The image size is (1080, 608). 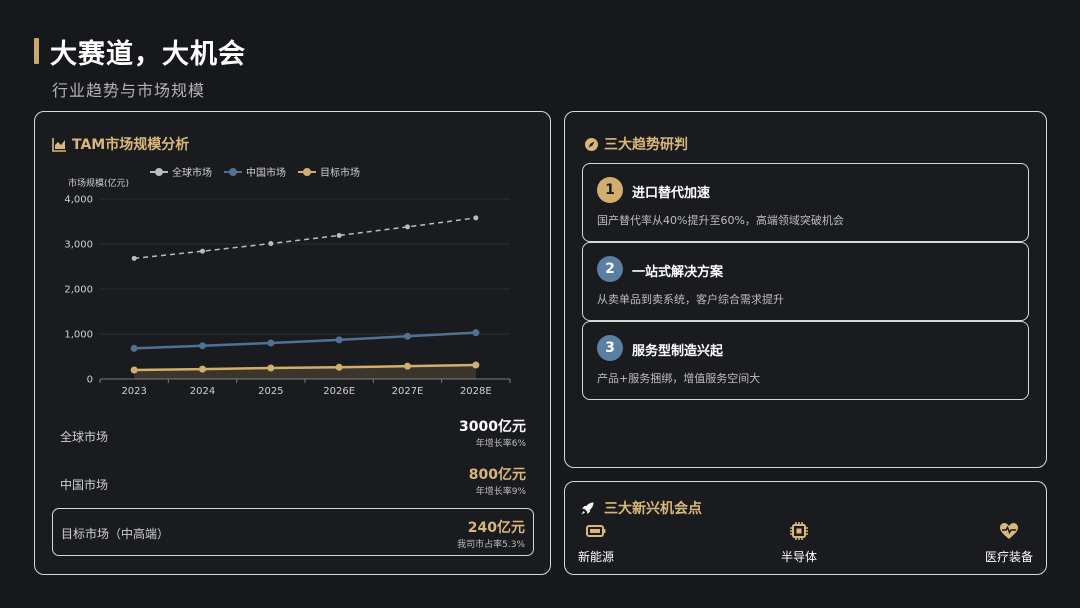 I want to click on opportunity-new-energy: 新能源, so click(x=596, y=542).